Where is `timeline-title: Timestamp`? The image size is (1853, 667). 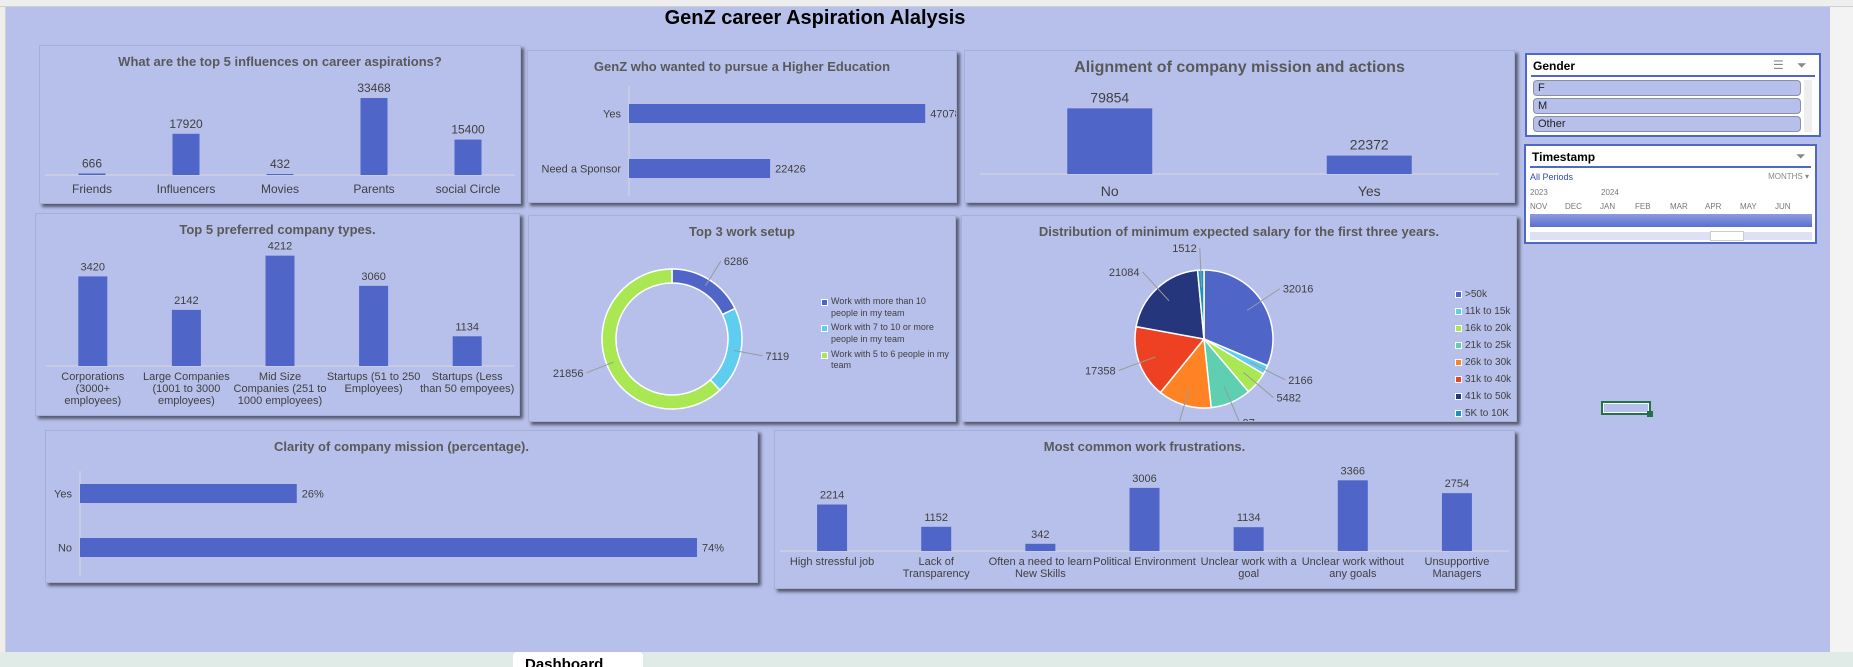
timeline-title: Timestamp is located at coordinates (1564, 157).